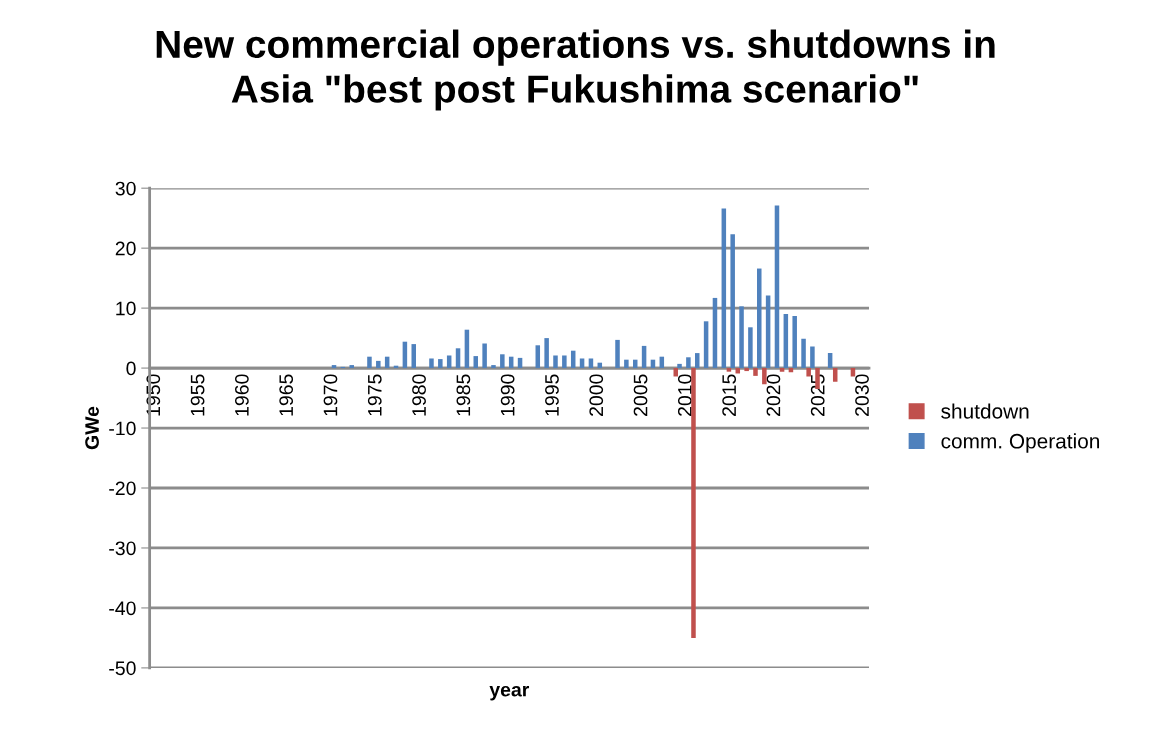 This screenshot has height=738, width=1151. What do you see at coordinates (374, 395) in the screenshot?
I see `x-tick-label: 1975` at bounding box center [374, 395].